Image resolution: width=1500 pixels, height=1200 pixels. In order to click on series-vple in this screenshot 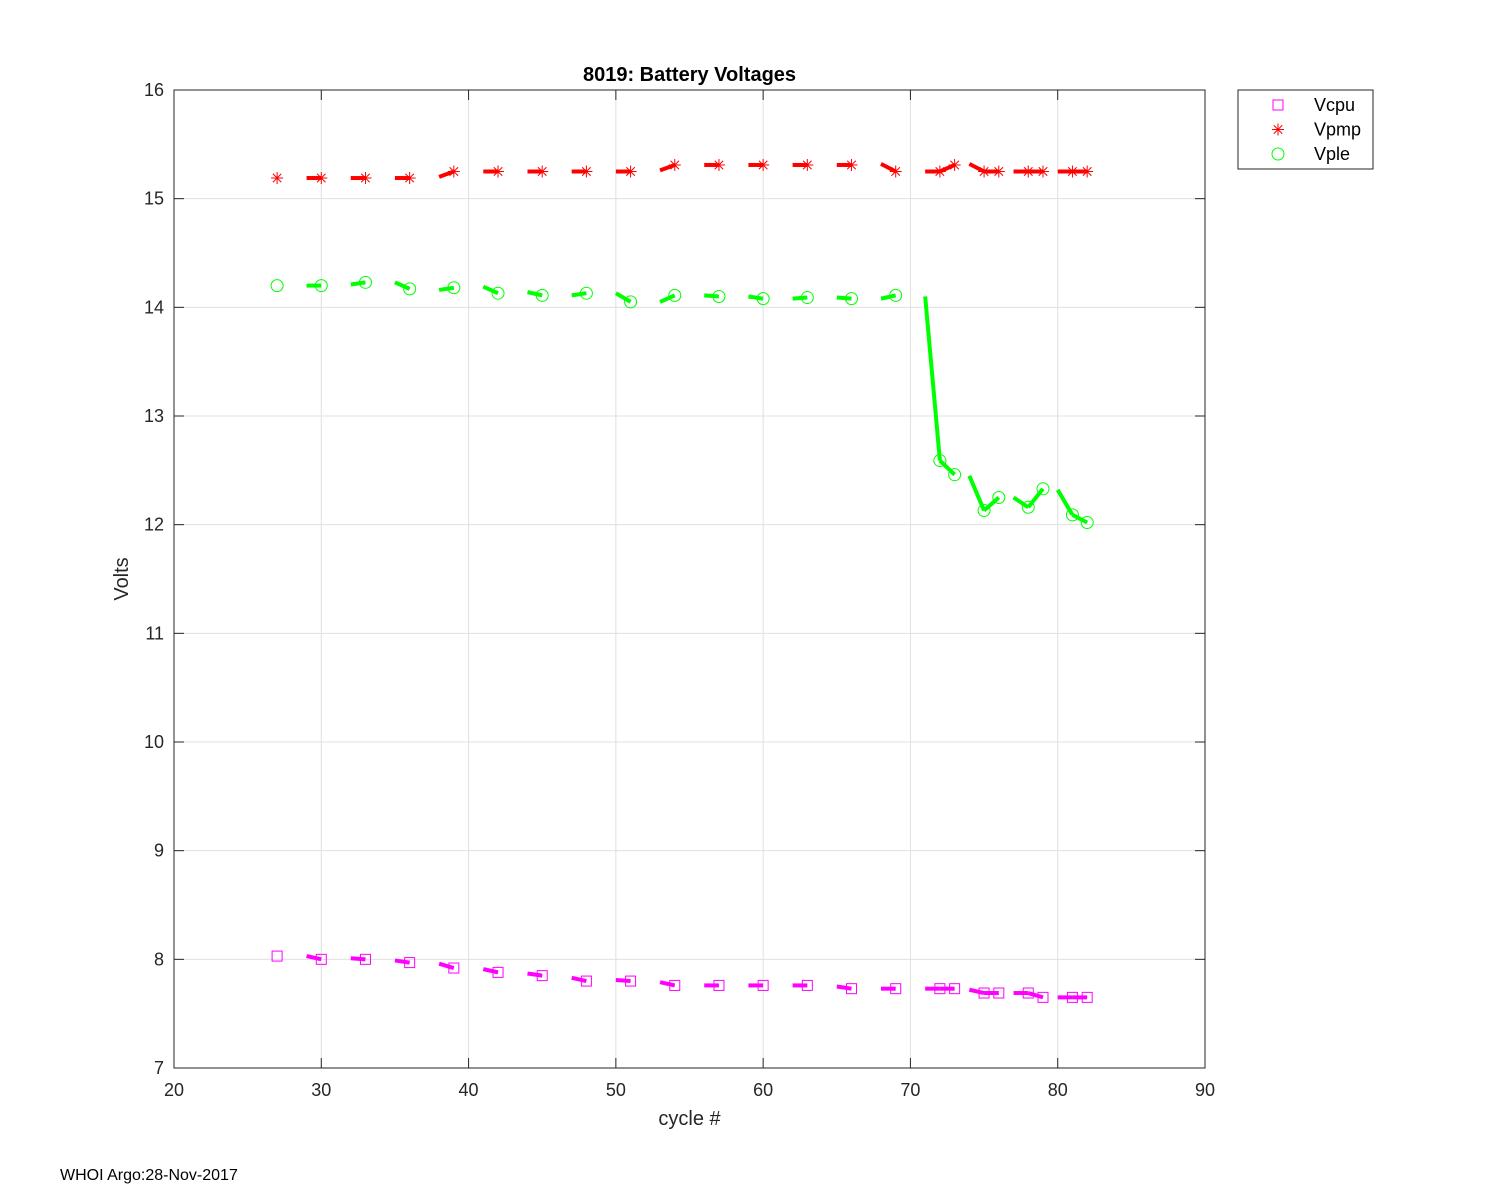, I will do `click(682, 402)`.